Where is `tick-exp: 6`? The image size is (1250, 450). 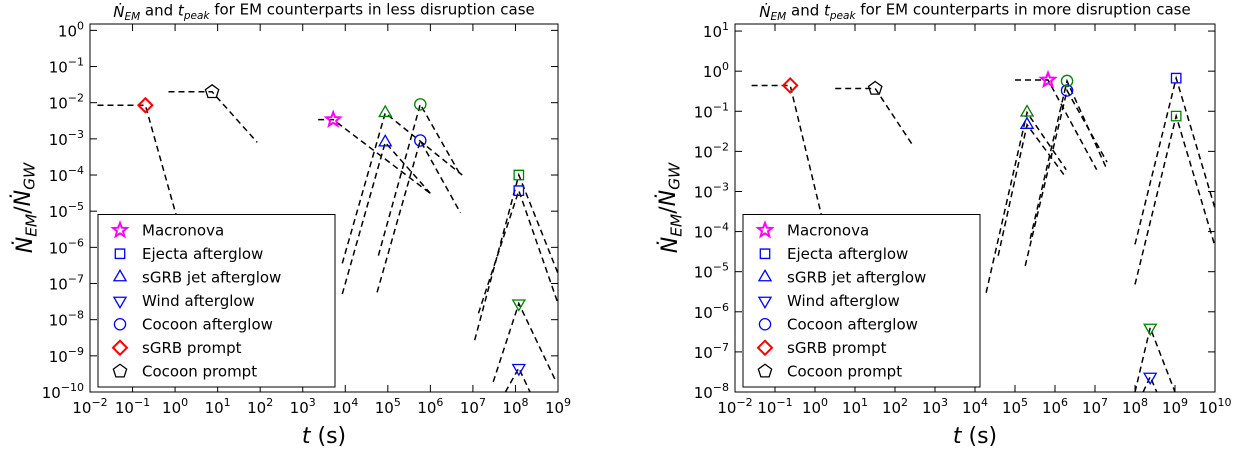
tick-exp: 6 is located at coordinates (1064, 402).